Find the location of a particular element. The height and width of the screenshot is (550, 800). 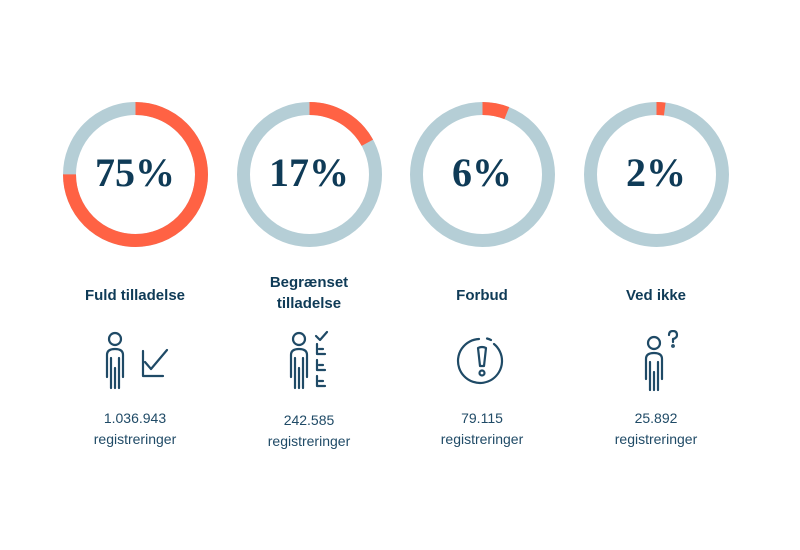

percent-label: 2% is located at coordinates (656, 172).